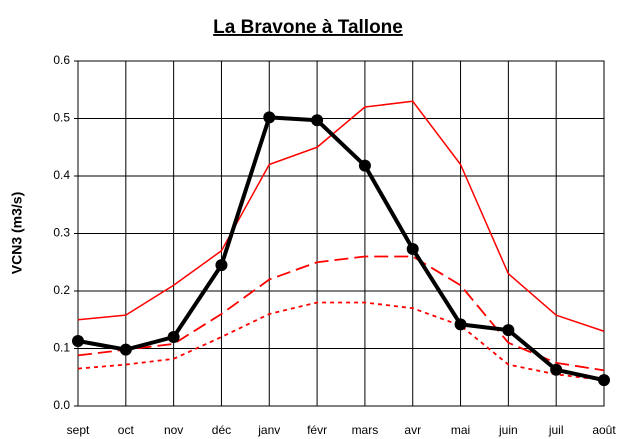 This screenshot has width=619, height=439. Describe the element at coordinates (126, 430) in the screenshot. I see `x-tick-label: oct` at that location.